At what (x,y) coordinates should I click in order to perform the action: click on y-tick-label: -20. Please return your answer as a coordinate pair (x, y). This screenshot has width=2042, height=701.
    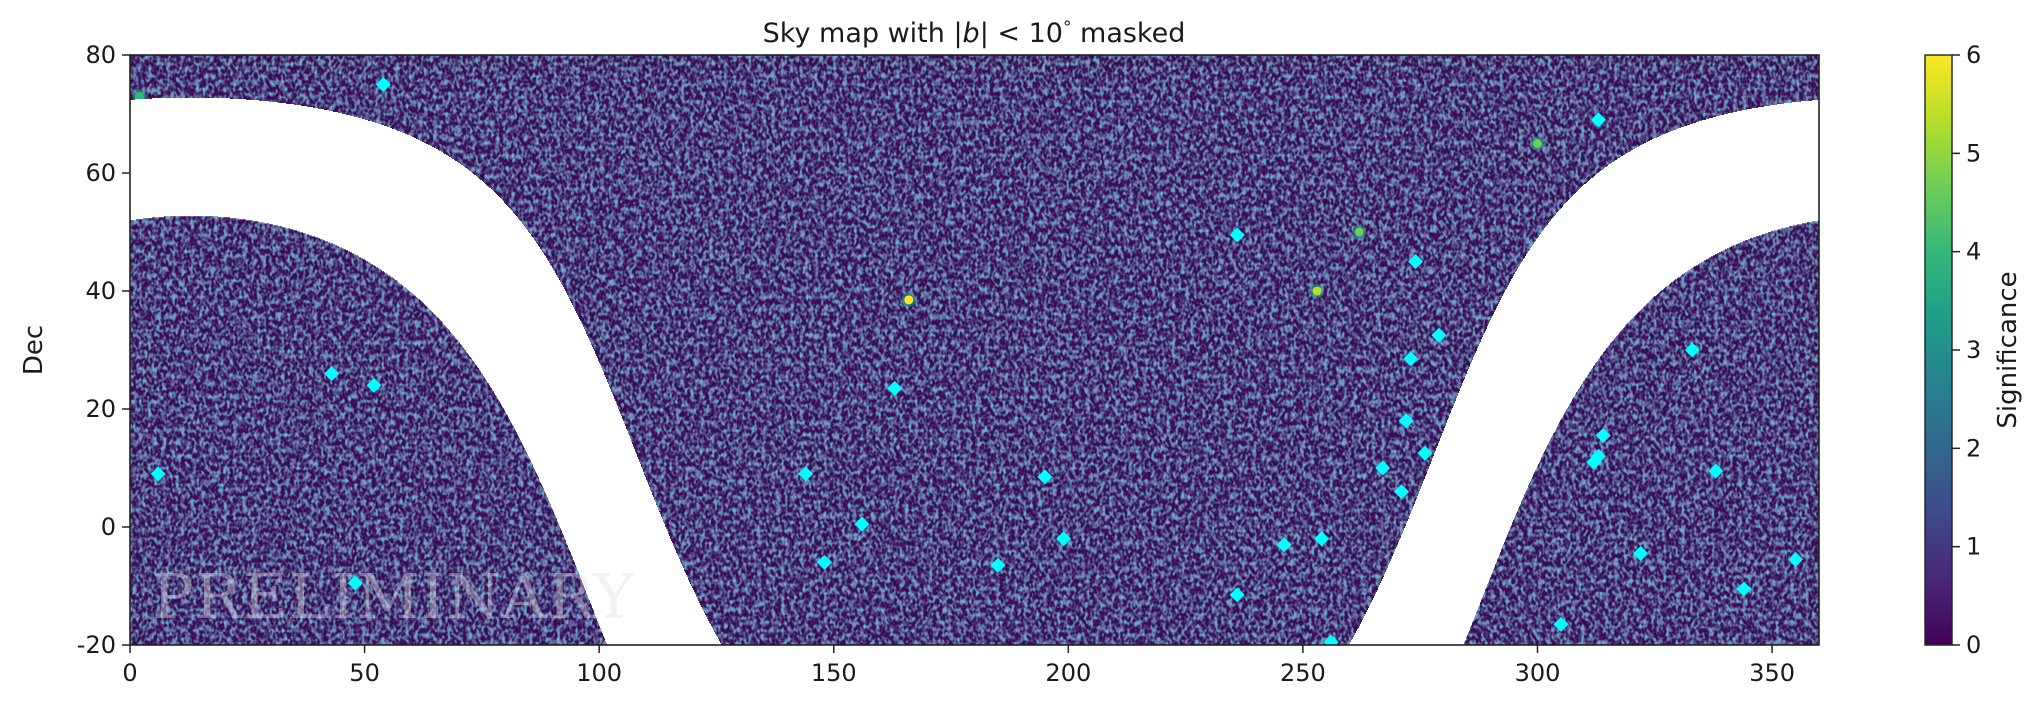
    Looking at the image, I should click on (96, 645).